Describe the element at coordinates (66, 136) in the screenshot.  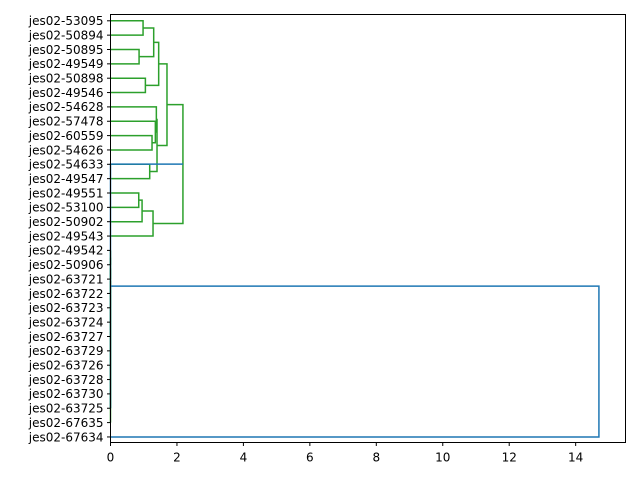
I see `leaf-label: jes02-60559` at that location.